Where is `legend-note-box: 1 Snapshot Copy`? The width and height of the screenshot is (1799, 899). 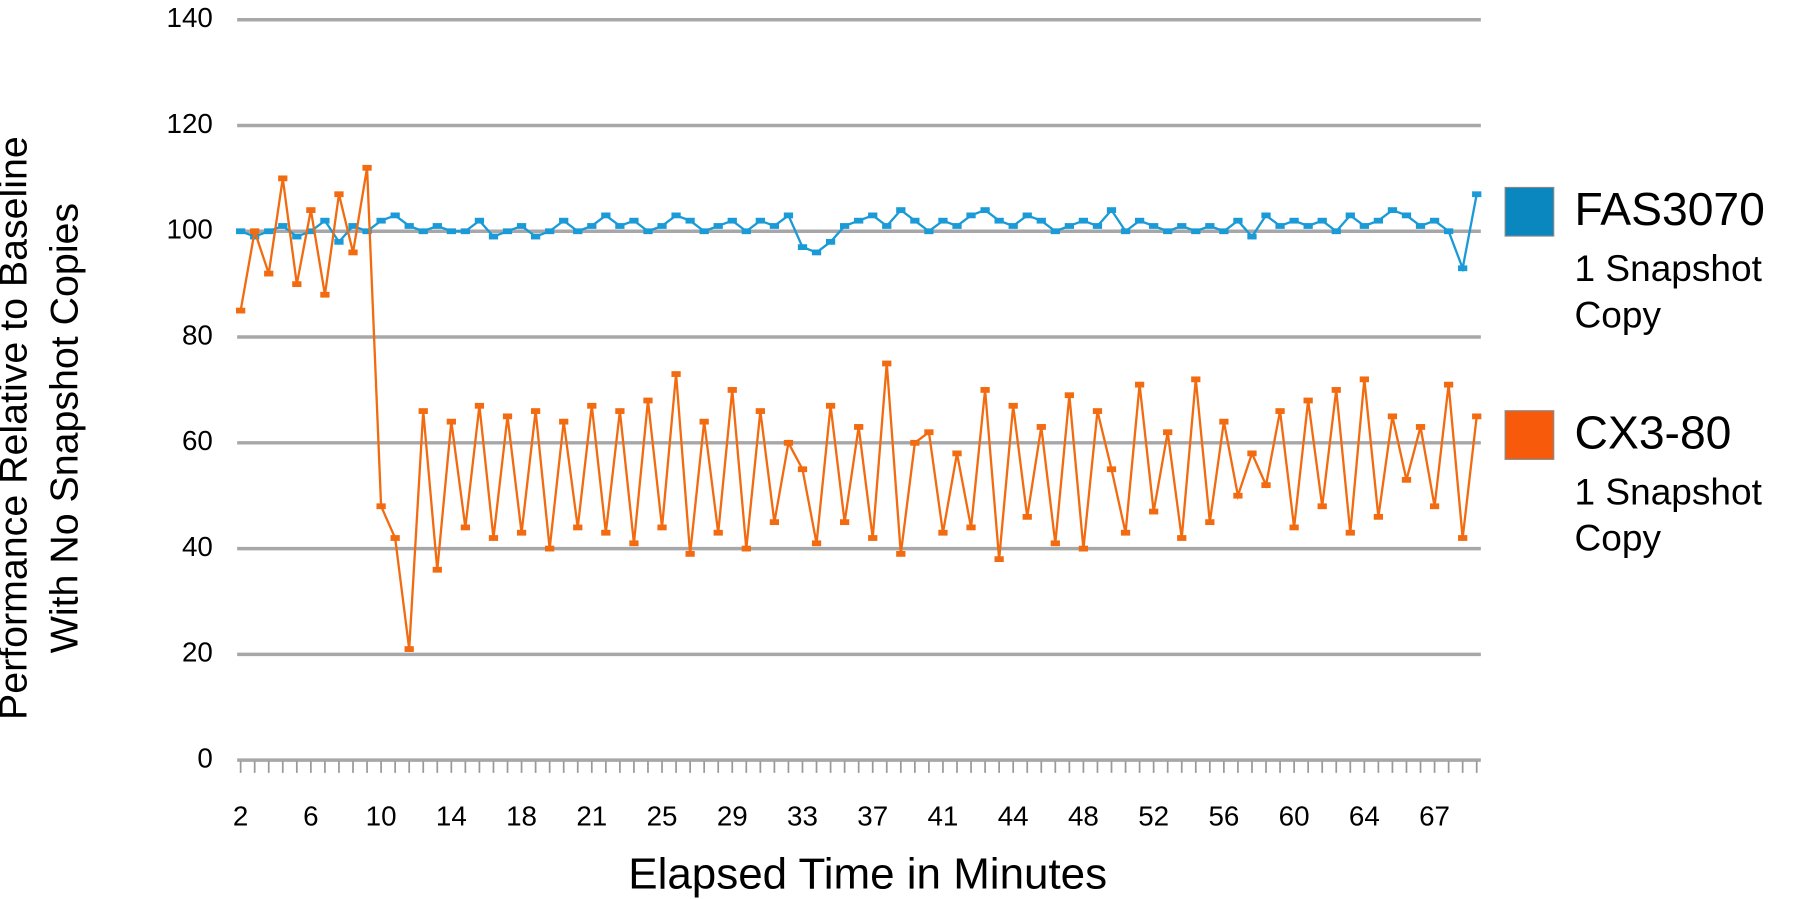
legend-note-box: 1 Snapshot Copy is located at coordinates (1668, 291).